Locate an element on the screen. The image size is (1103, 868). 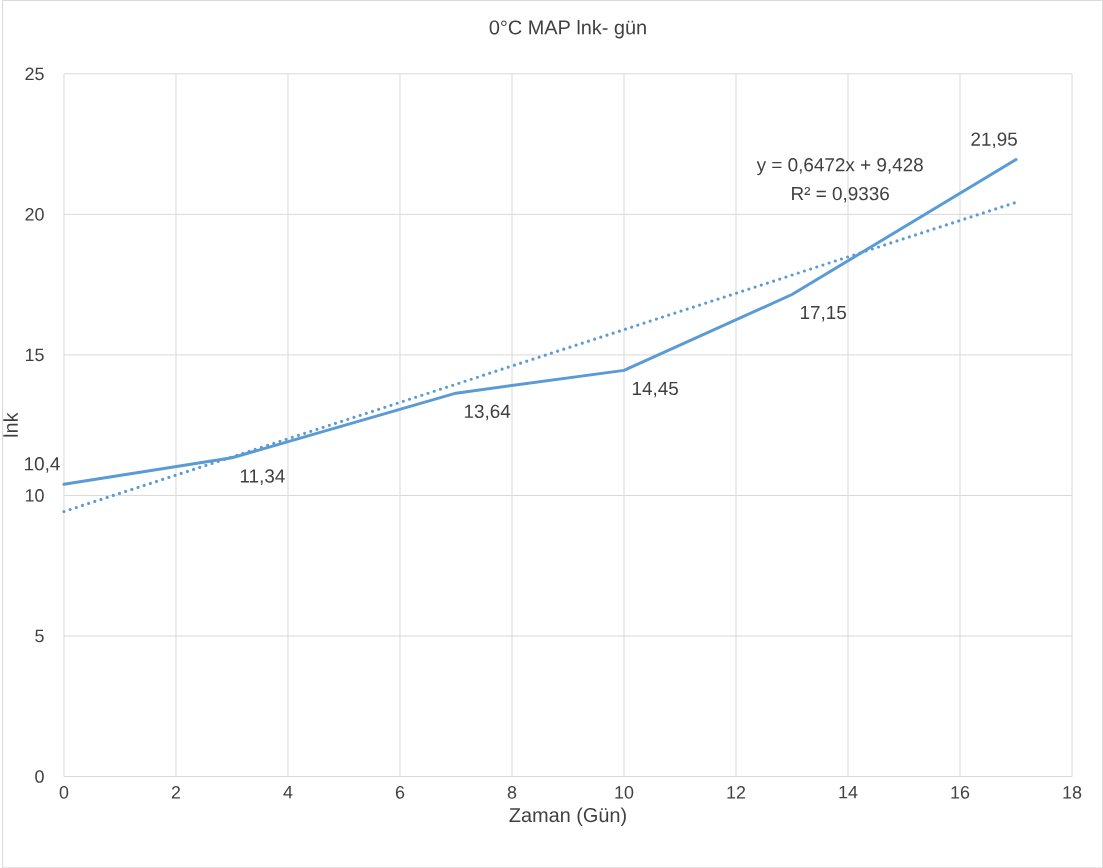
y-tick-label: 0 is located at coordinates (39, 776).